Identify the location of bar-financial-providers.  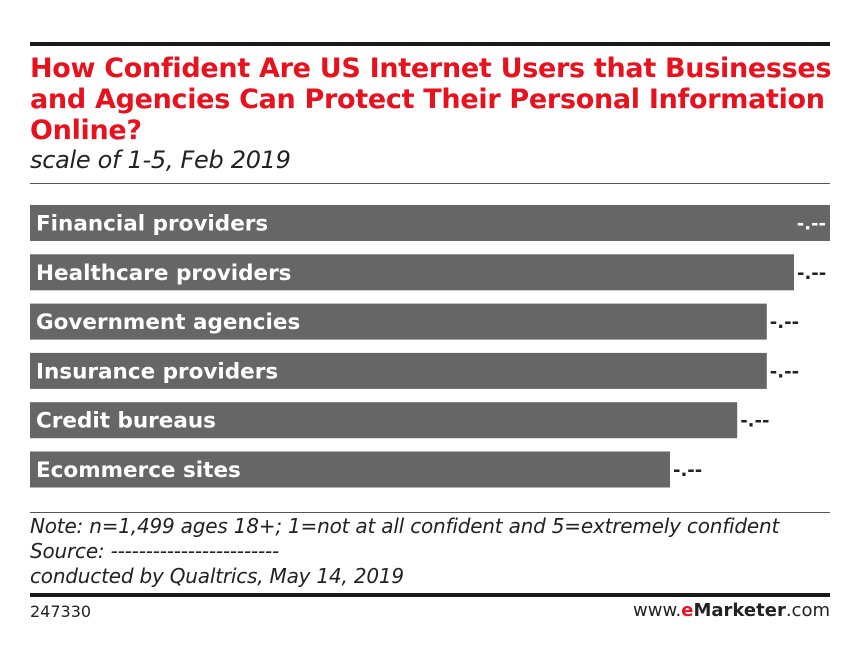
(430, 223).